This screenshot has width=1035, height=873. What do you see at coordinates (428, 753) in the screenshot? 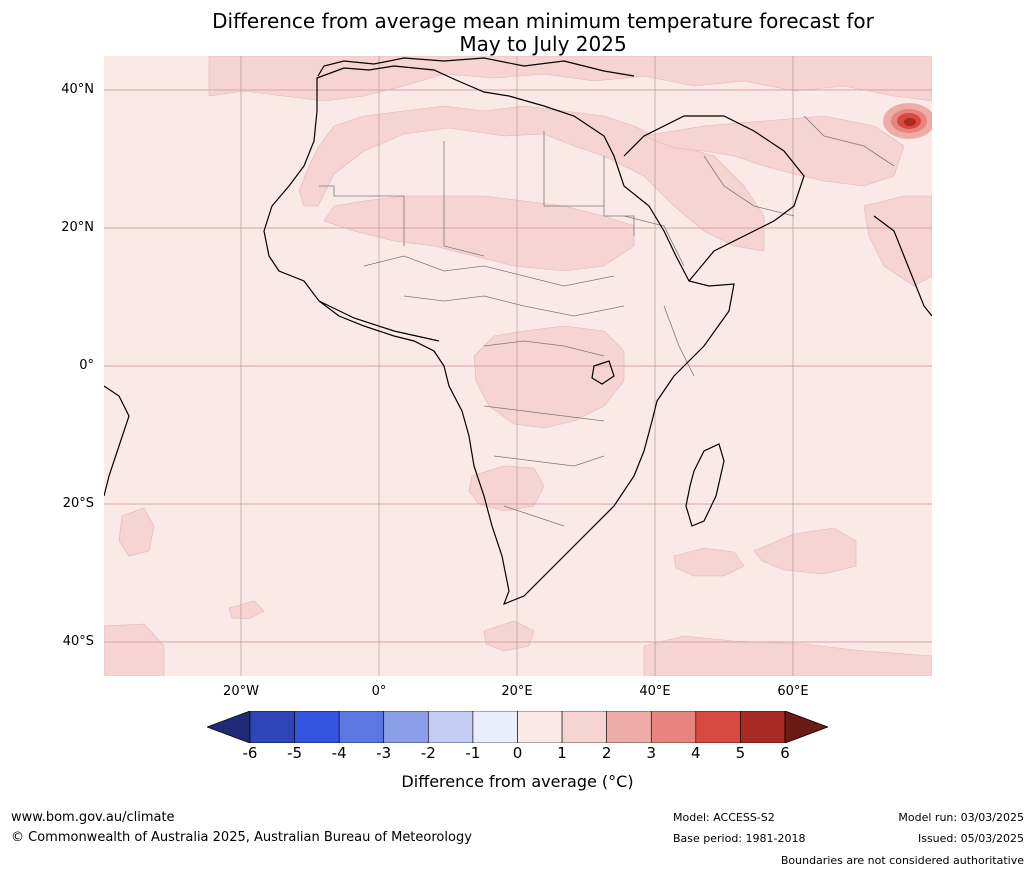
I see `colorbar-tick-label: -2` at bounding box center [428, 753].